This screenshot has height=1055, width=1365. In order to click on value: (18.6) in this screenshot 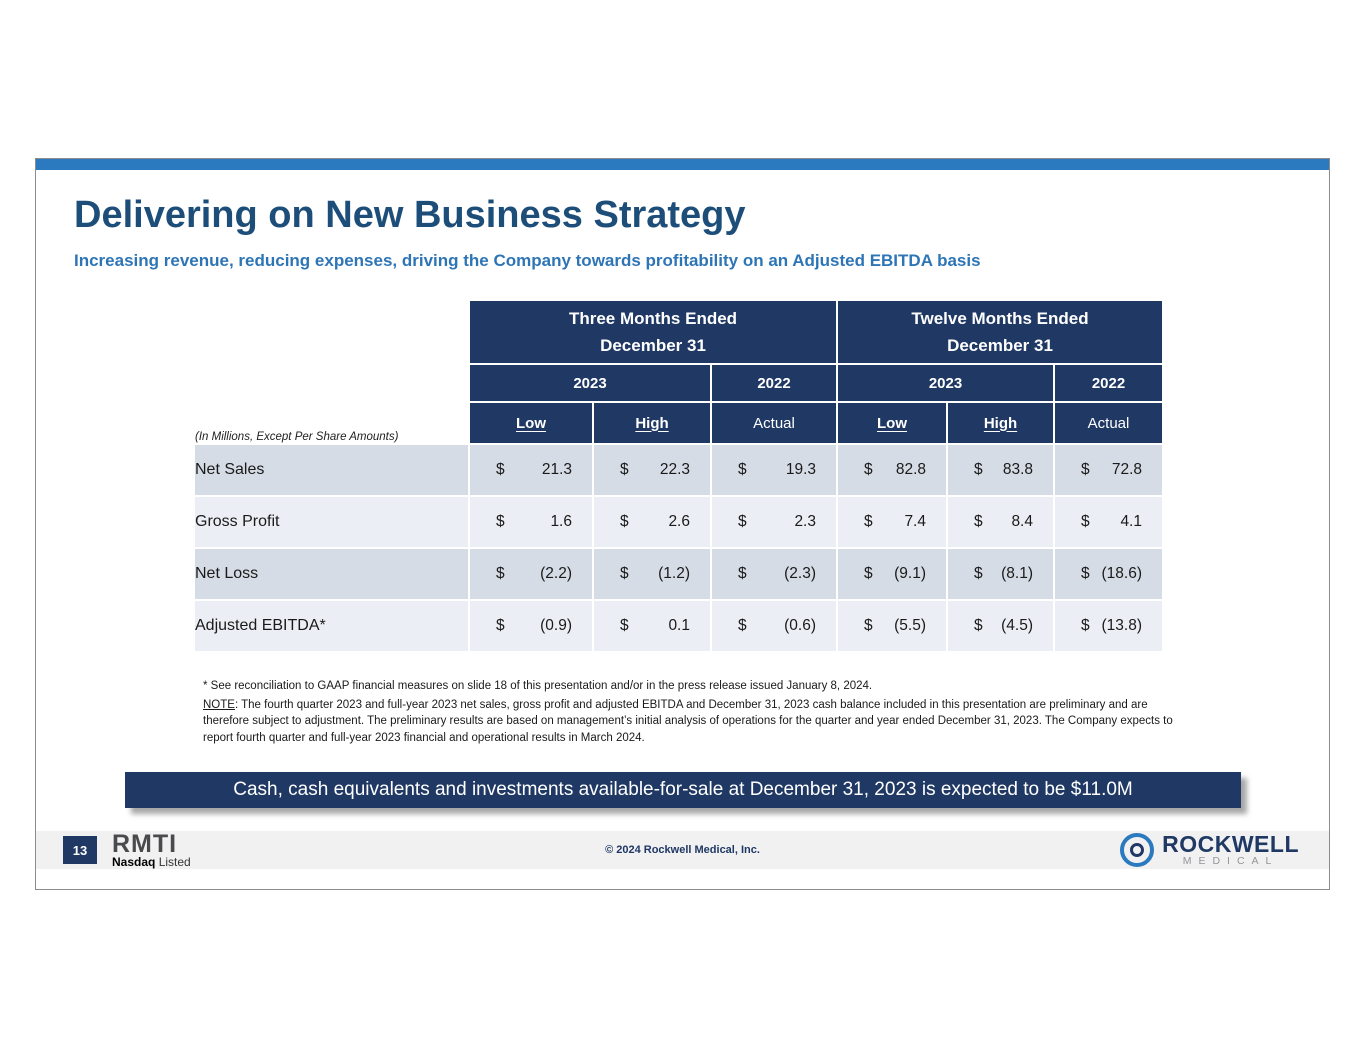, I will do `click(1122, 573)`.